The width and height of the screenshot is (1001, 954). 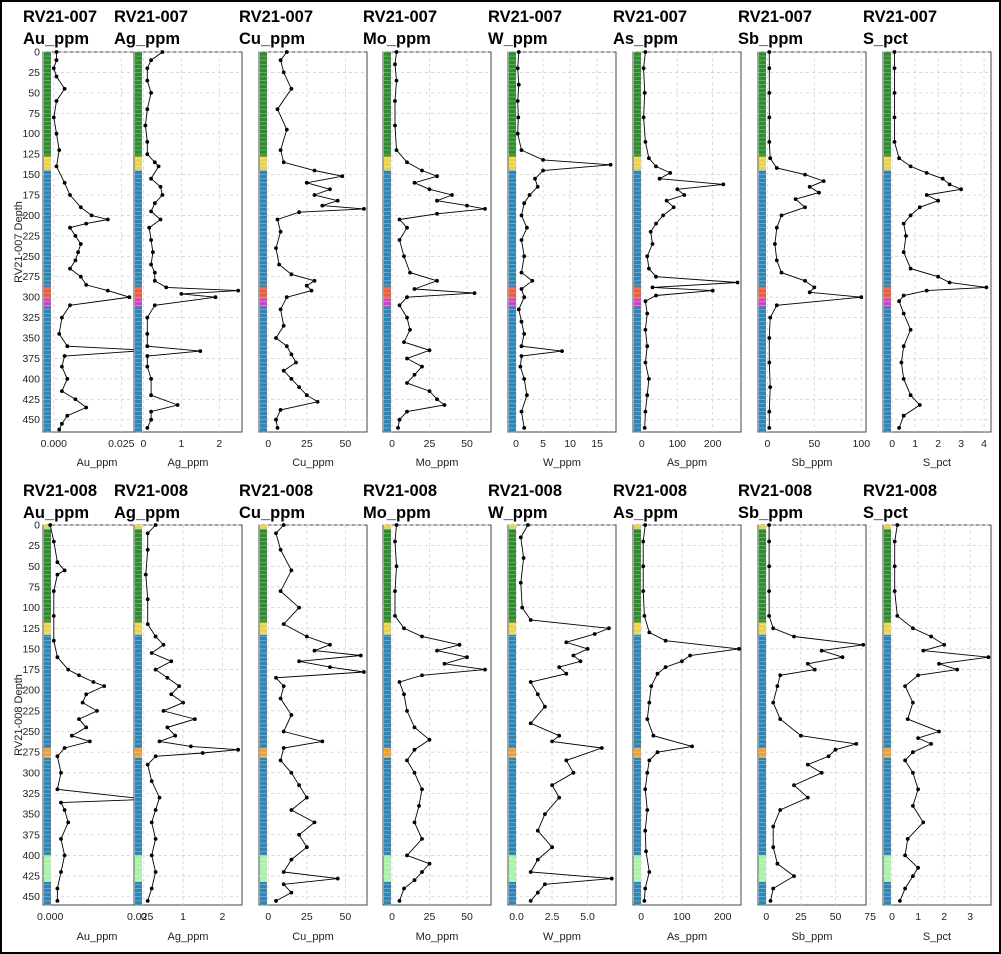 I want to click on x-tick-label: 2, so click(x=938, y=444).